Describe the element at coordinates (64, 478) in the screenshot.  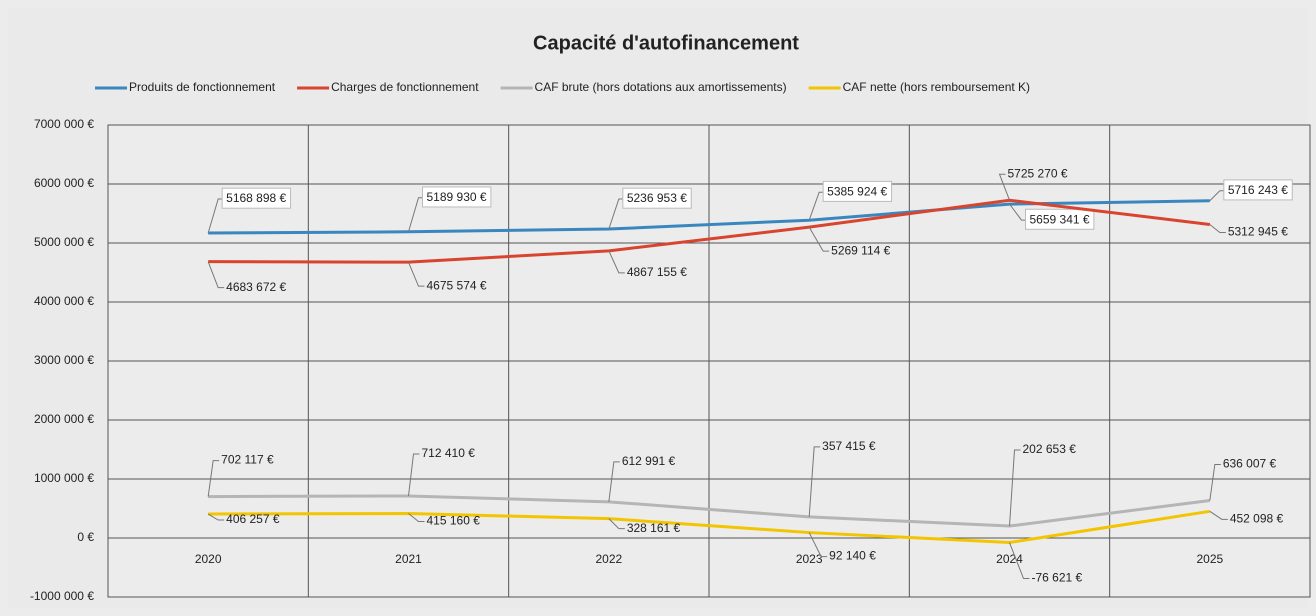
I see `y-tick-label: 1000 000 €` at that location.